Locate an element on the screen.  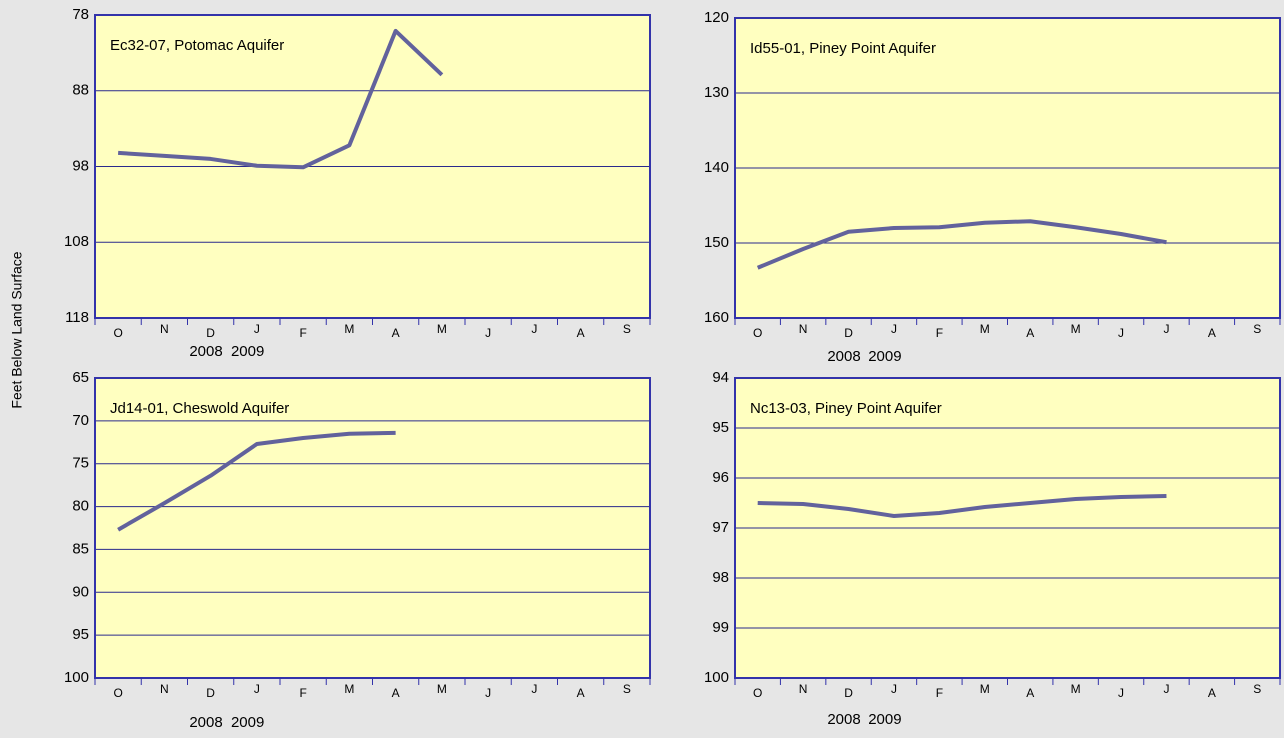
panel-title: Ec32-07, Potomac Aquifer is located at coordinates (197, 45).